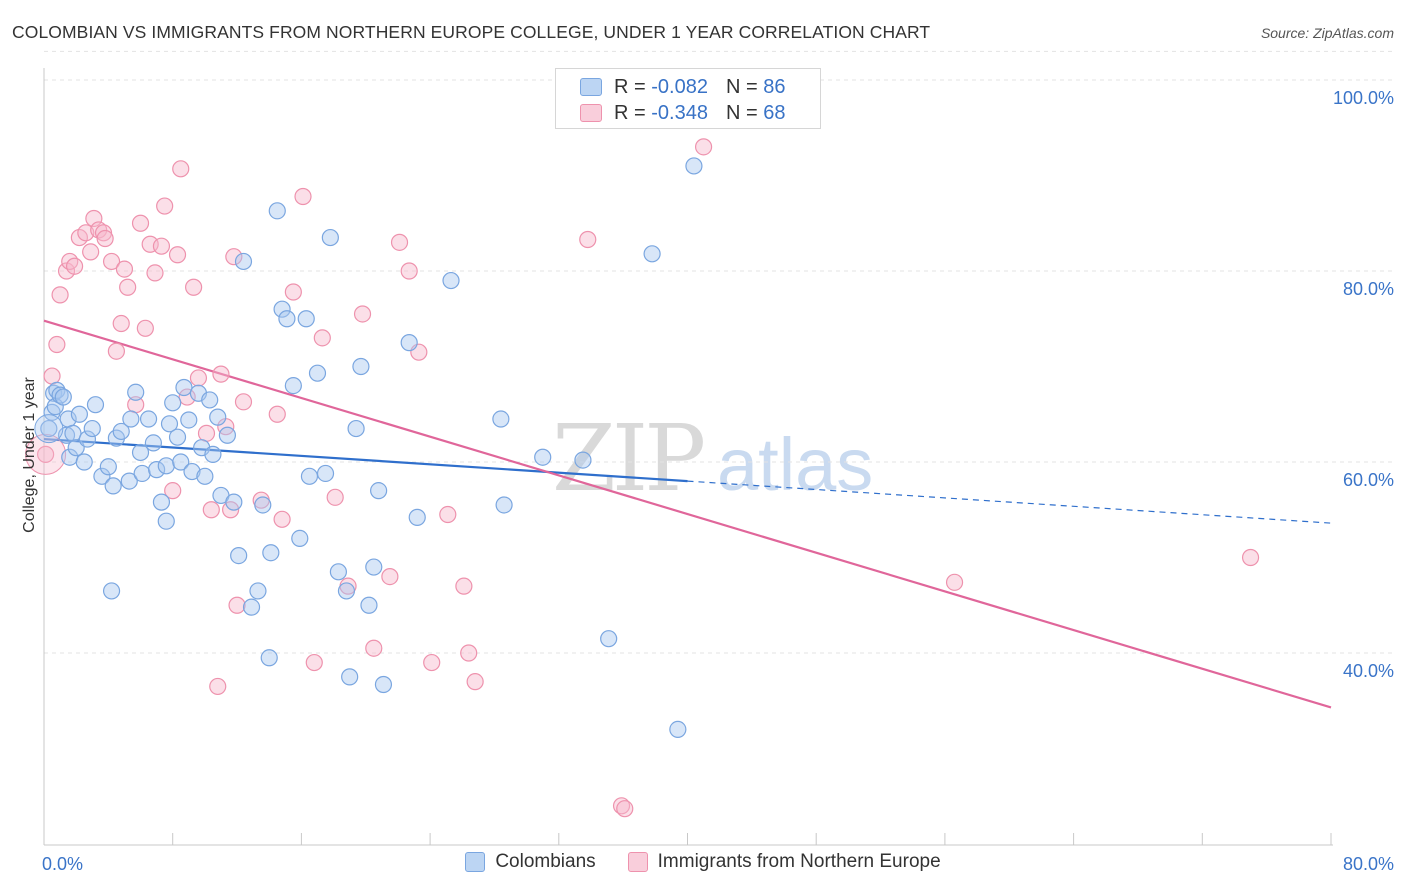  I want to click on x-tick-labels: 0.0% 80.0%, so click(718, 864).